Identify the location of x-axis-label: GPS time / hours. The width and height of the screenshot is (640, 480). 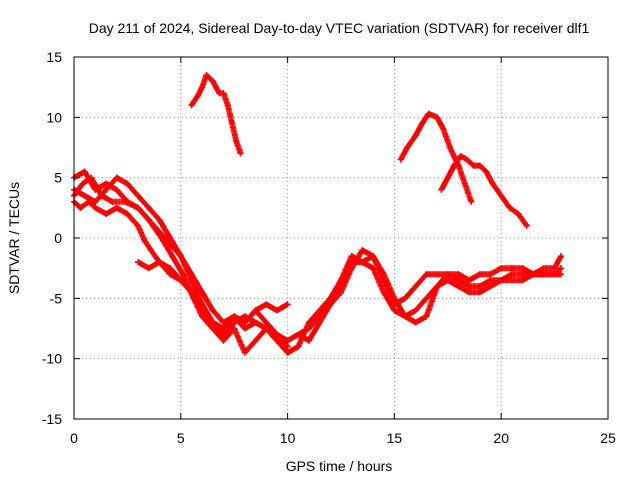
(339, 466).